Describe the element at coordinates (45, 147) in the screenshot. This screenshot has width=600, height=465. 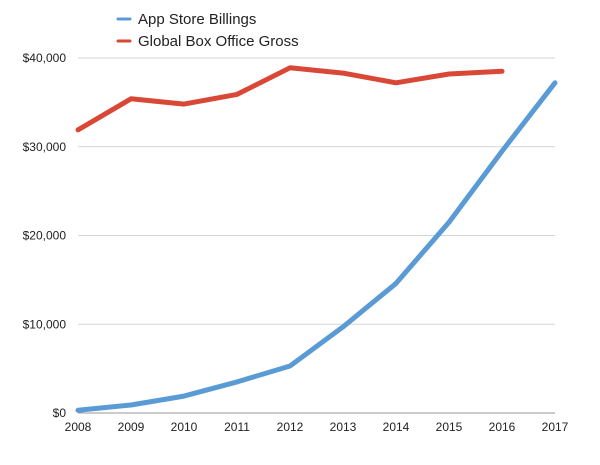
I see `y-tick-label: $30,000` at that location.